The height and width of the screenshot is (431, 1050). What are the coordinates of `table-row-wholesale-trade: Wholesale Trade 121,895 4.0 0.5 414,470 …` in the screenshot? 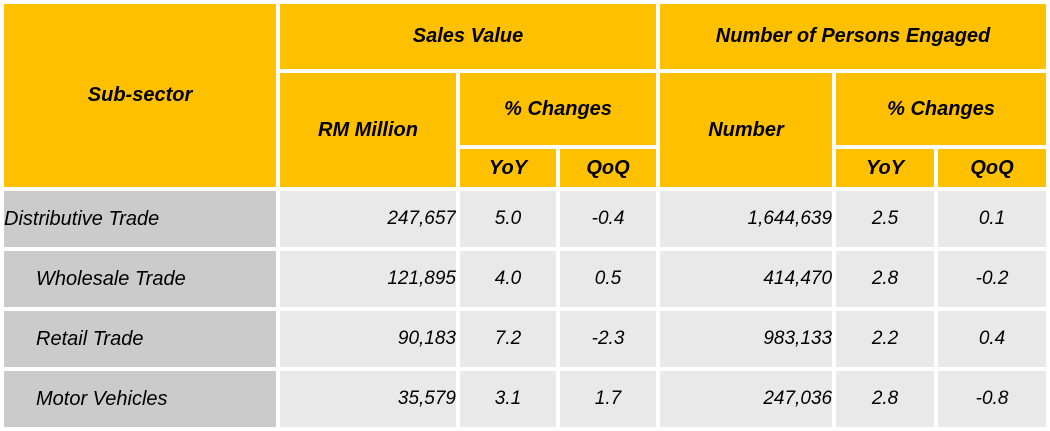 It's located at (525, 279).